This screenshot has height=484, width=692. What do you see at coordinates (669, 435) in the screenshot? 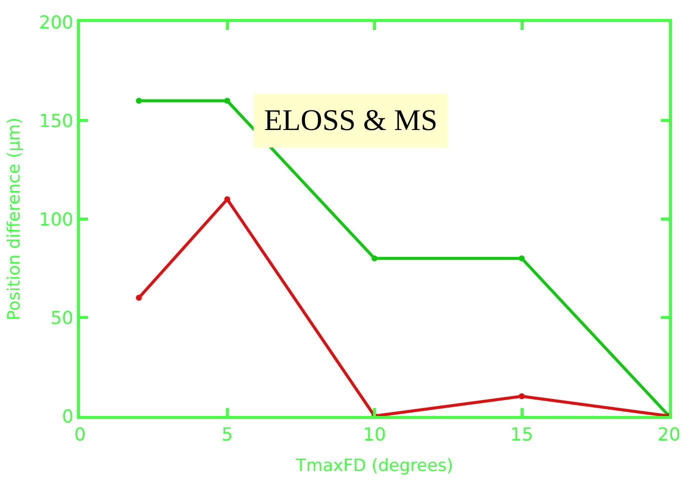
I see `x-tick-label: 20` at bounding box center [669, 435].